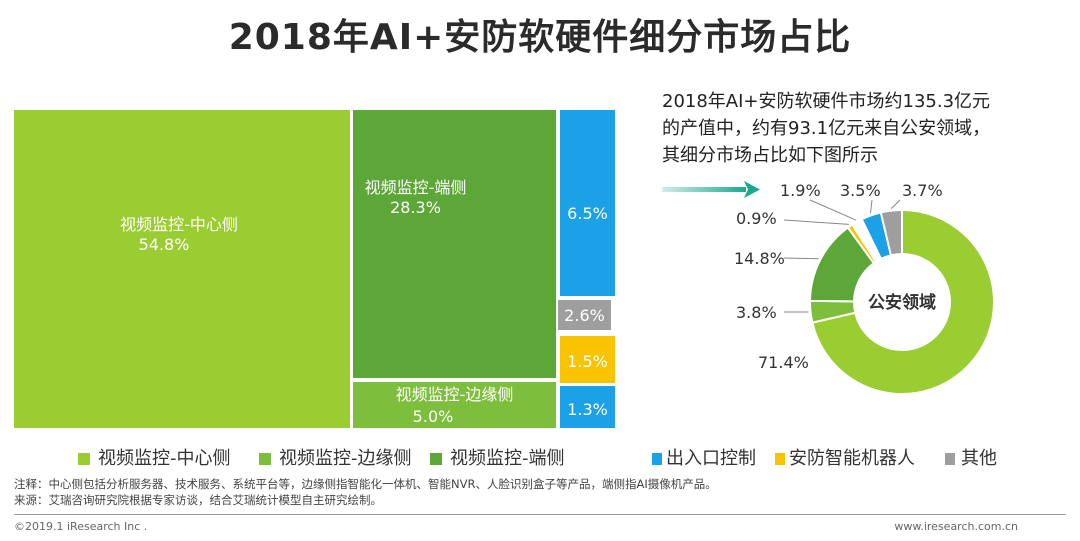 The image size is (1080, 541). I want to click on tile-robot: 1.5%, so click(587, 359).